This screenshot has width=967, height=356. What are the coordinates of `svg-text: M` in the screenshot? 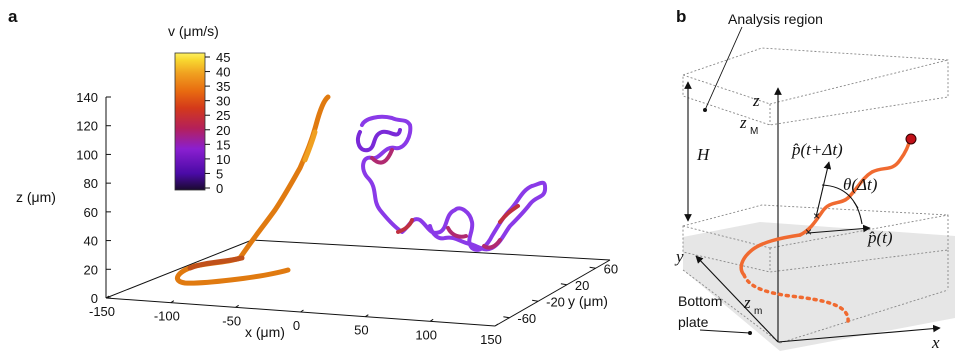 It's located at (754, 131).